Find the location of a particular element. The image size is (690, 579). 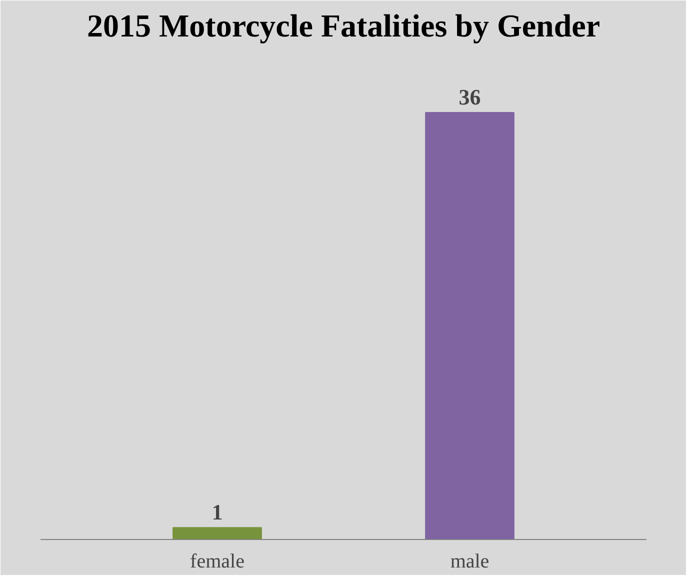

x-tick-label: female is located at coordinates (217, 561).